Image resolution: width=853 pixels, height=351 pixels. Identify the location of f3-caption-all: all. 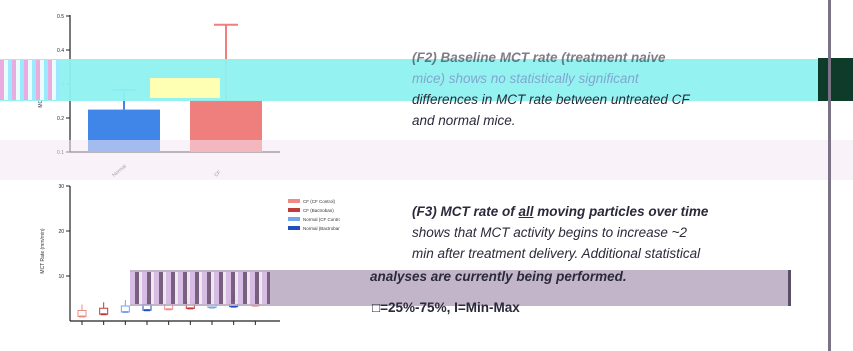
(526, 211).